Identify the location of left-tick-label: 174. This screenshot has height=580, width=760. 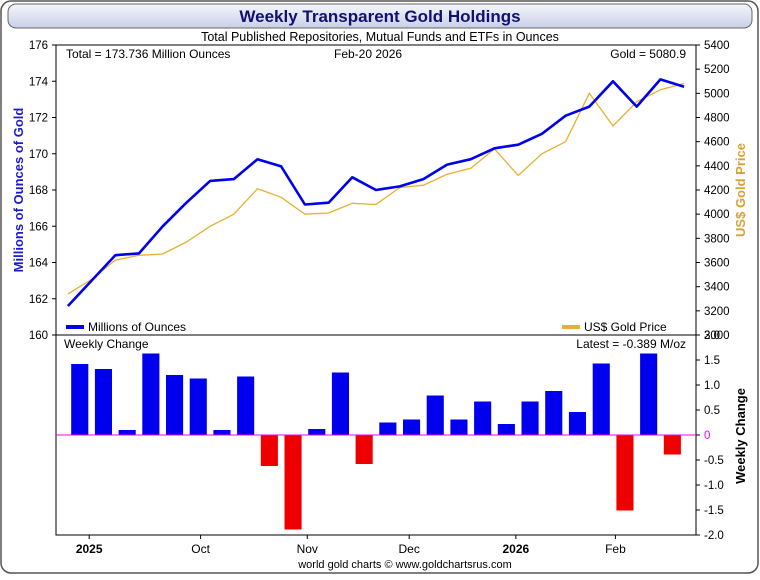
(39, 82).